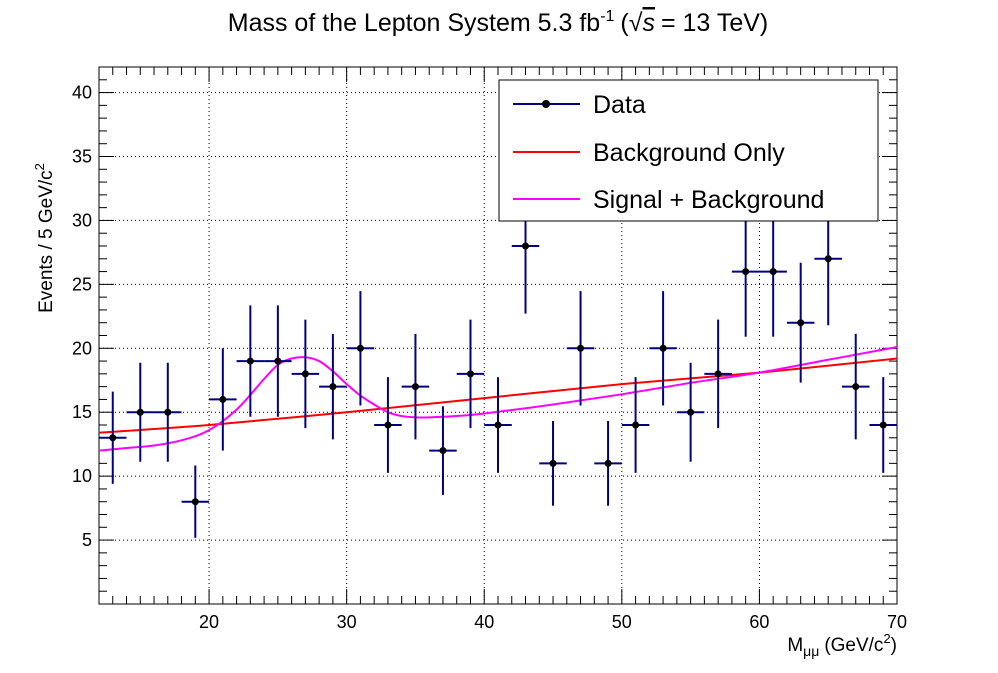 The height and width of the screenshot is (673, 998). What do you see at coordinates (46, 241) in the screenshot?
I see `y-axis-text: Events / 5 GeV/c` at bounding box center [46, 241].